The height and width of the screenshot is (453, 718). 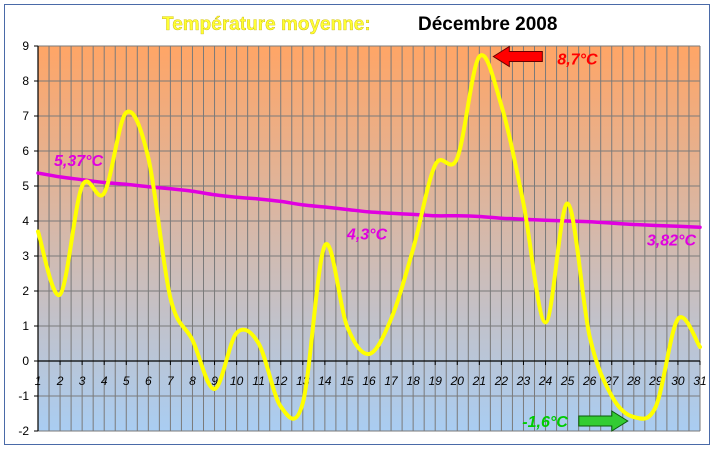 What do you see at coordinates (347, 381) in the screenshot?
I see `x-tick-label: 15` at bounding box center [347, 381].